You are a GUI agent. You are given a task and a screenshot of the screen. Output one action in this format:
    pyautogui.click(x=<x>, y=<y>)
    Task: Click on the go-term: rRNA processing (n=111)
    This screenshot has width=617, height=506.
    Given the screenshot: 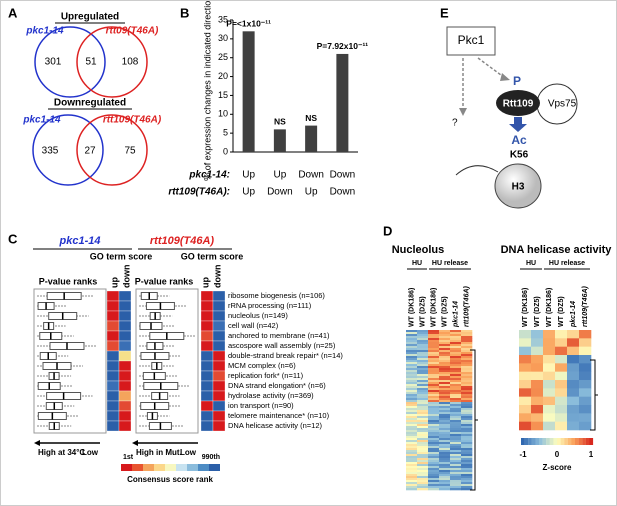 What is the action you would take?
    pyautogui.click(x=270, y=305)
    